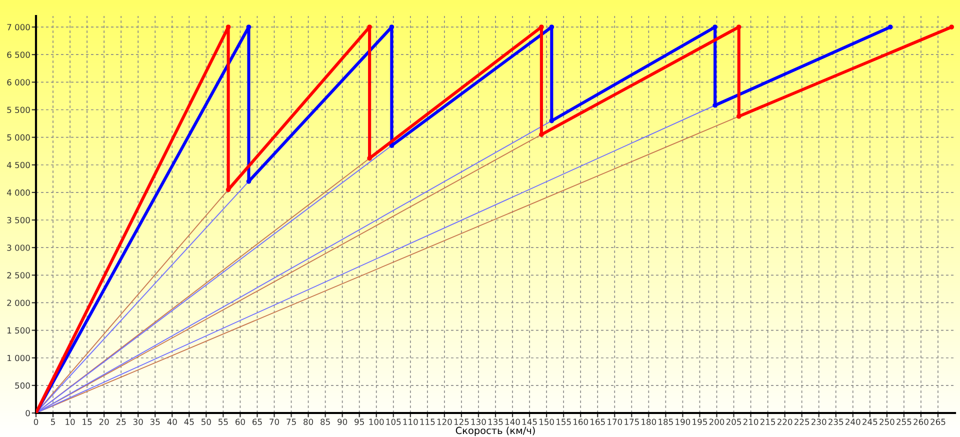 This screenshot has height=437, width=960. What do you see at coordinates (18, 220) in the screenshot?
I see `y-tick-label: 3 500` at bounding box center [18, 220].